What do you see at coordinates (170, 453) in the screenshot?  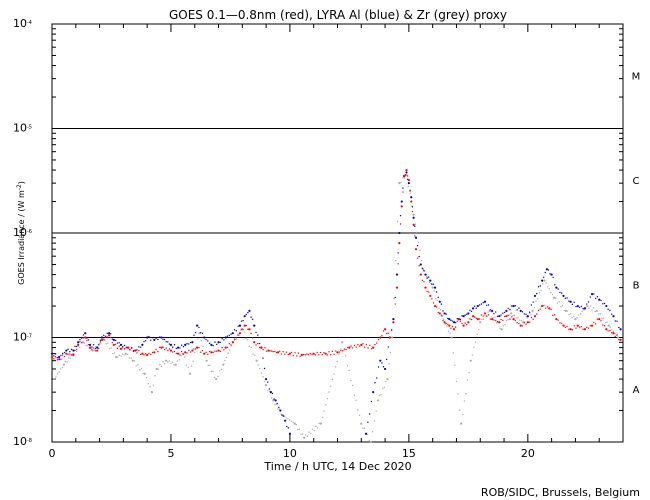 I see `x-tick-label: 5` at bounding box center [170, 453].